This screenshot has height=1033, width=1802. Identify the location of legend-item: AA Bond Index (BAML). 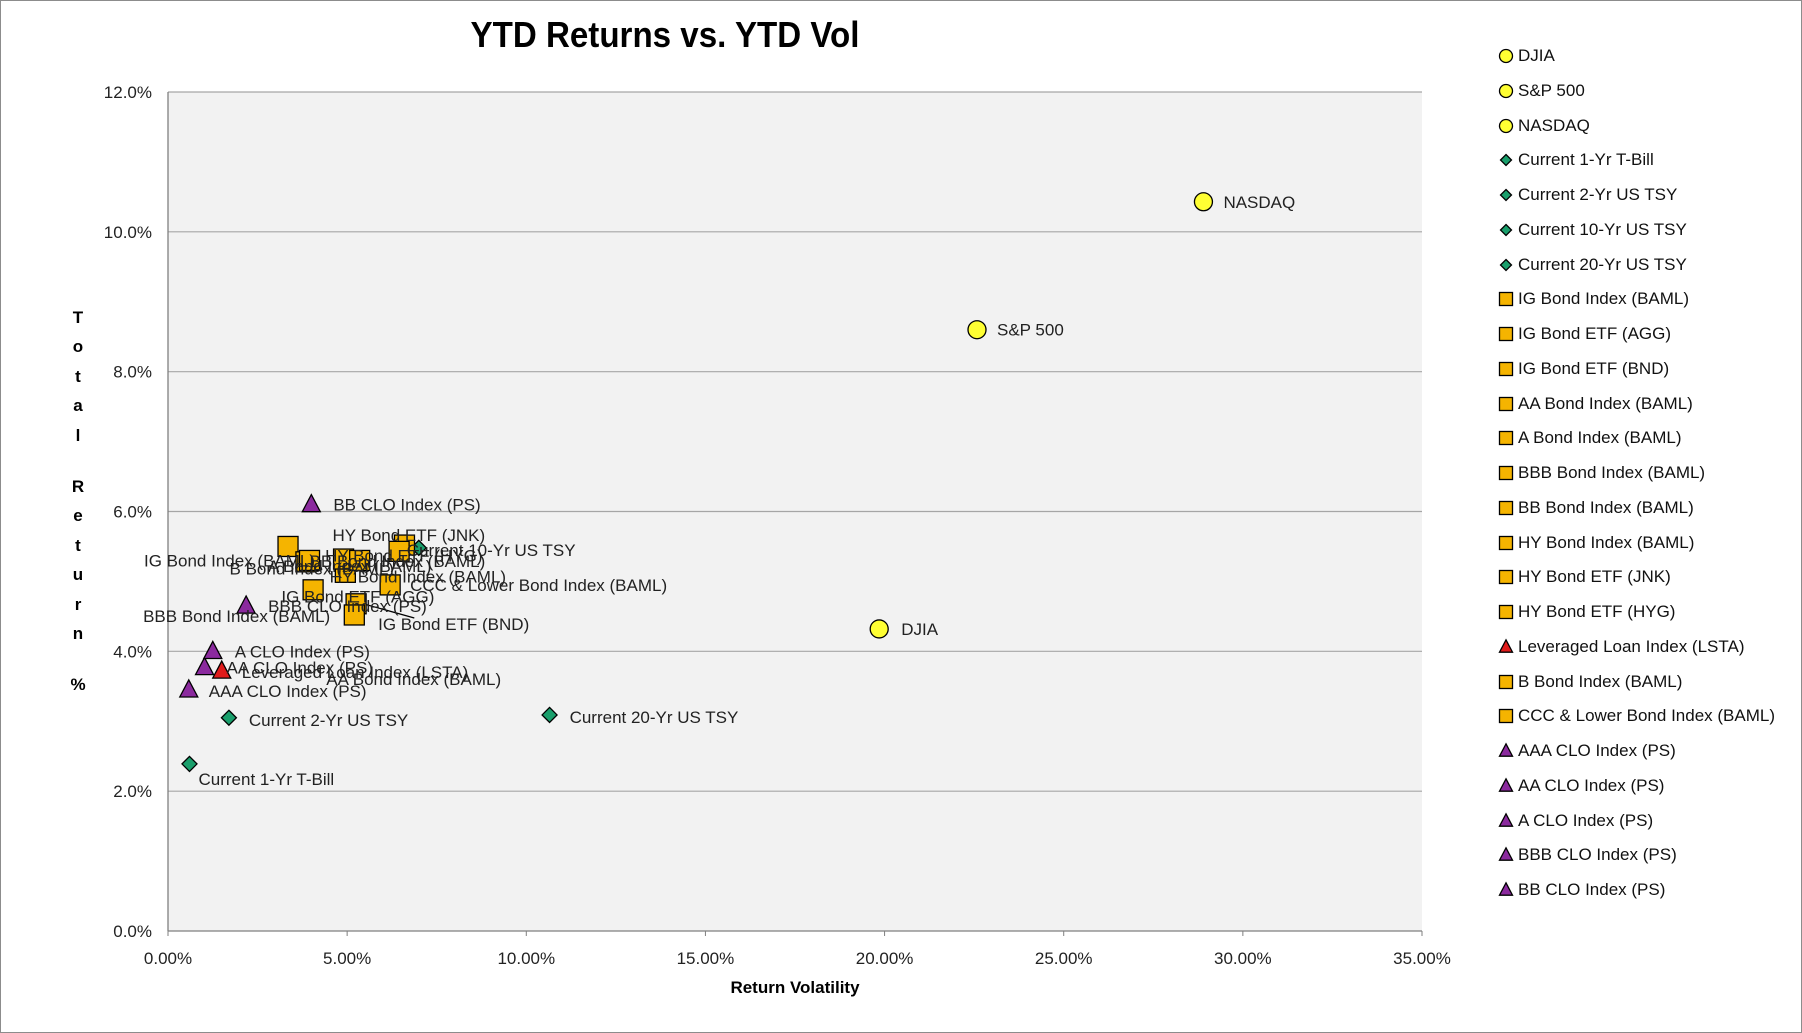
(1594, 404).